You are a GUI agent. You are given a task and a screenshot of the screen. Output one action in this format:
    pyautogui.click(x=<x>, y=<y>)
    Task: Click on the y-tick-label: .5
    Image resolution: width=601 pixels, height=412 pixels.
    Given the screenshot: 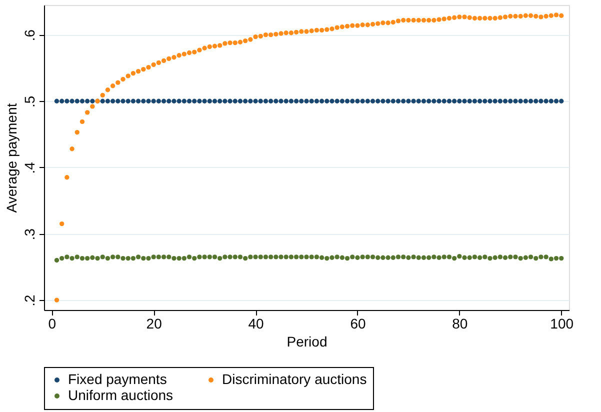 What is the action you would take?
    pyautogui.click(x=30, y=102)
    